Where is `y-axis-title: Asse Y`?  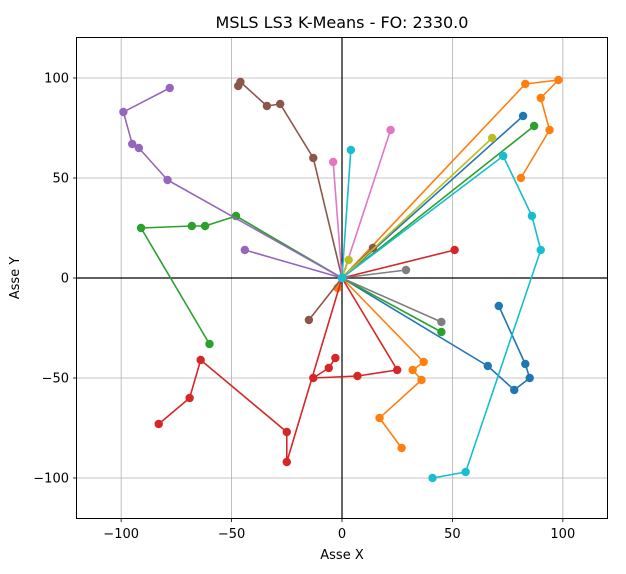 y-axis-title: Asse Y is located at coordinates (15, 278).